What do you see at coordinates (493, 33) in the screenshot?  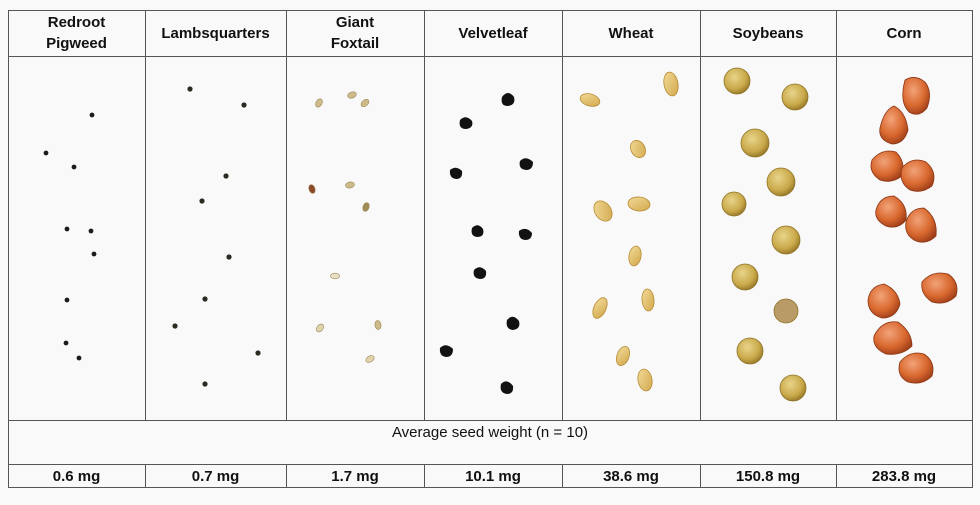 I see `column-heading-velvetleaf: Velvetleaf` at bounding box center [493, 33].